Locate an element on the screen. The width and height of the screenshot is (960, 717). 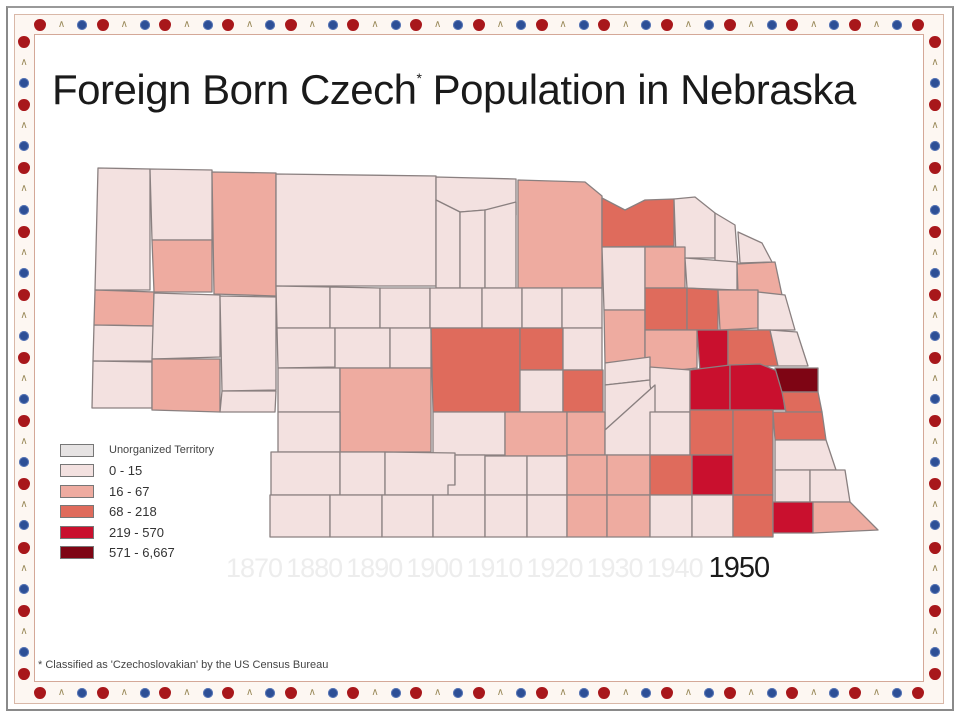
year-1890: 1890 is located at coordinates (374, 568).